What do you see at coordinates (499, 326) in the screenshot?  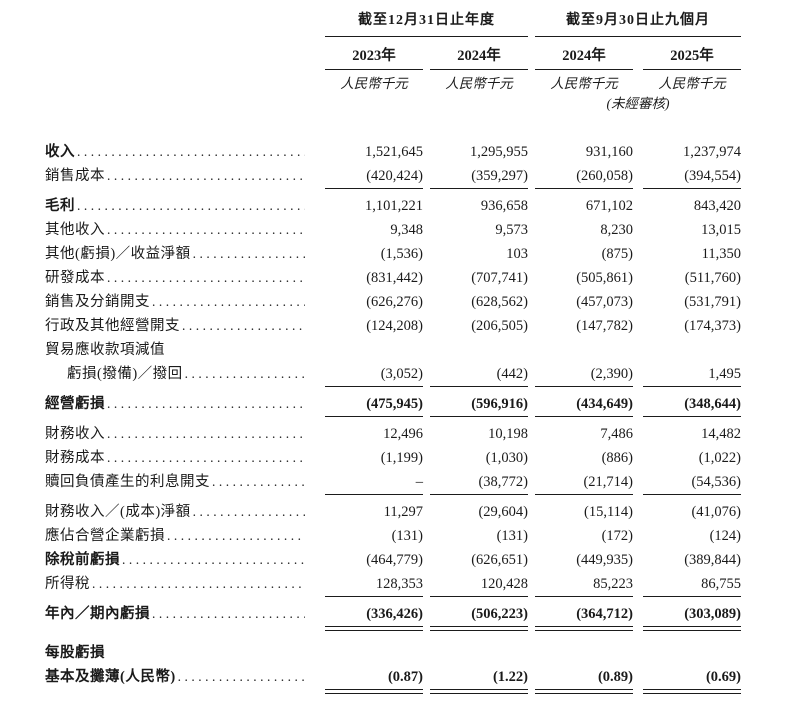 I see `value-cell: (206,505)` at bounding box center [499, 326].